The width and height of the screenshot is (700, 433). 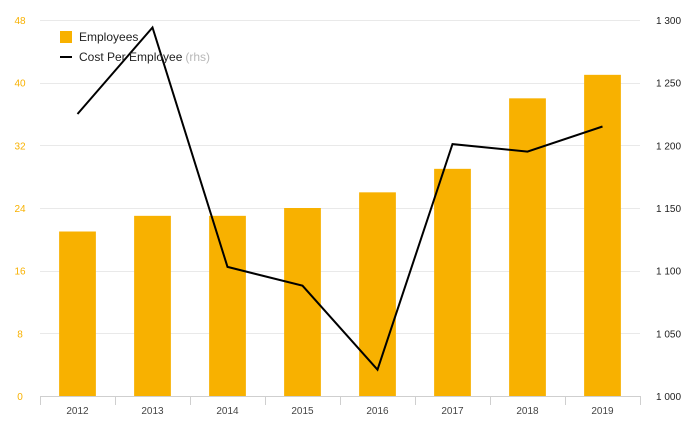 I want to click on y-right-tick-label-1050: 1 050, so click(x=668, y=334).